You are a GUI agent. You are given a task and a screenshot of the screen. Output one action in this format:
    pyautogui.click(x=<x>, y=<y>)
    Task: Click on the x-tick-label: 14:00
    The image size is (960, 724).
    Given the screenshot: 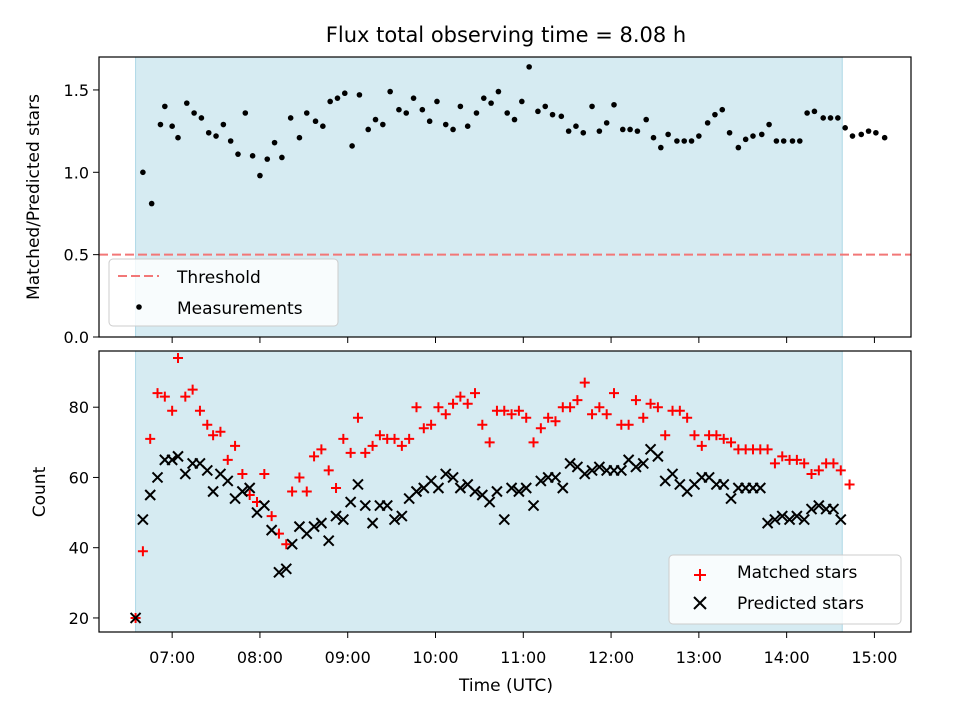 What is the action you would take?
    pyautogui.click(x=787, y=657)
    